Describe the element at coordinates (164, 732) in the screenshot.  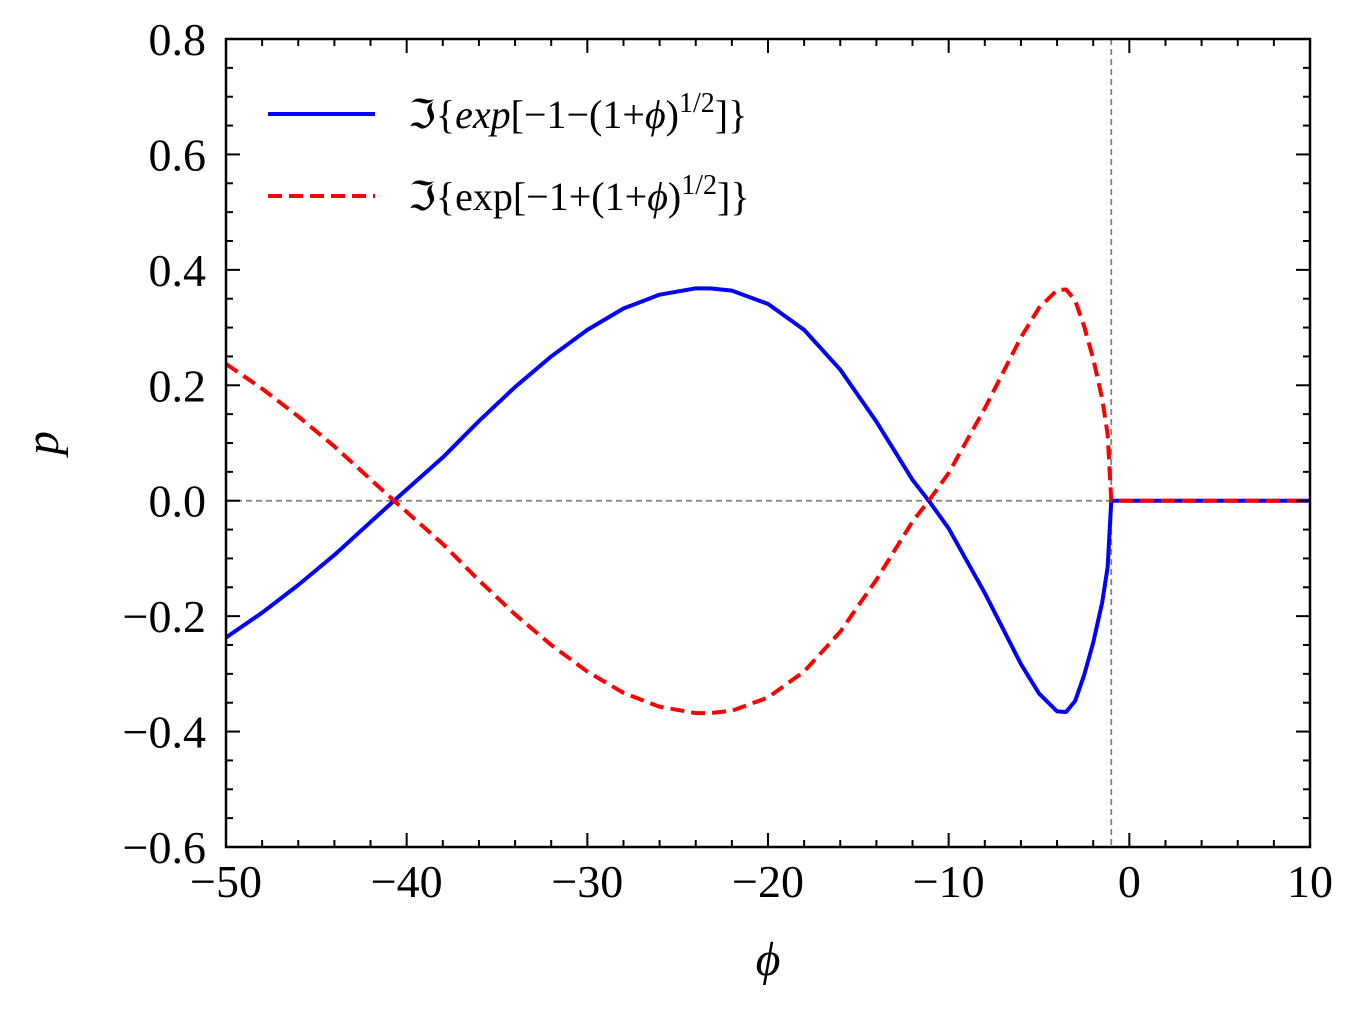
I see `y-tick-label: −0.4` at that location.